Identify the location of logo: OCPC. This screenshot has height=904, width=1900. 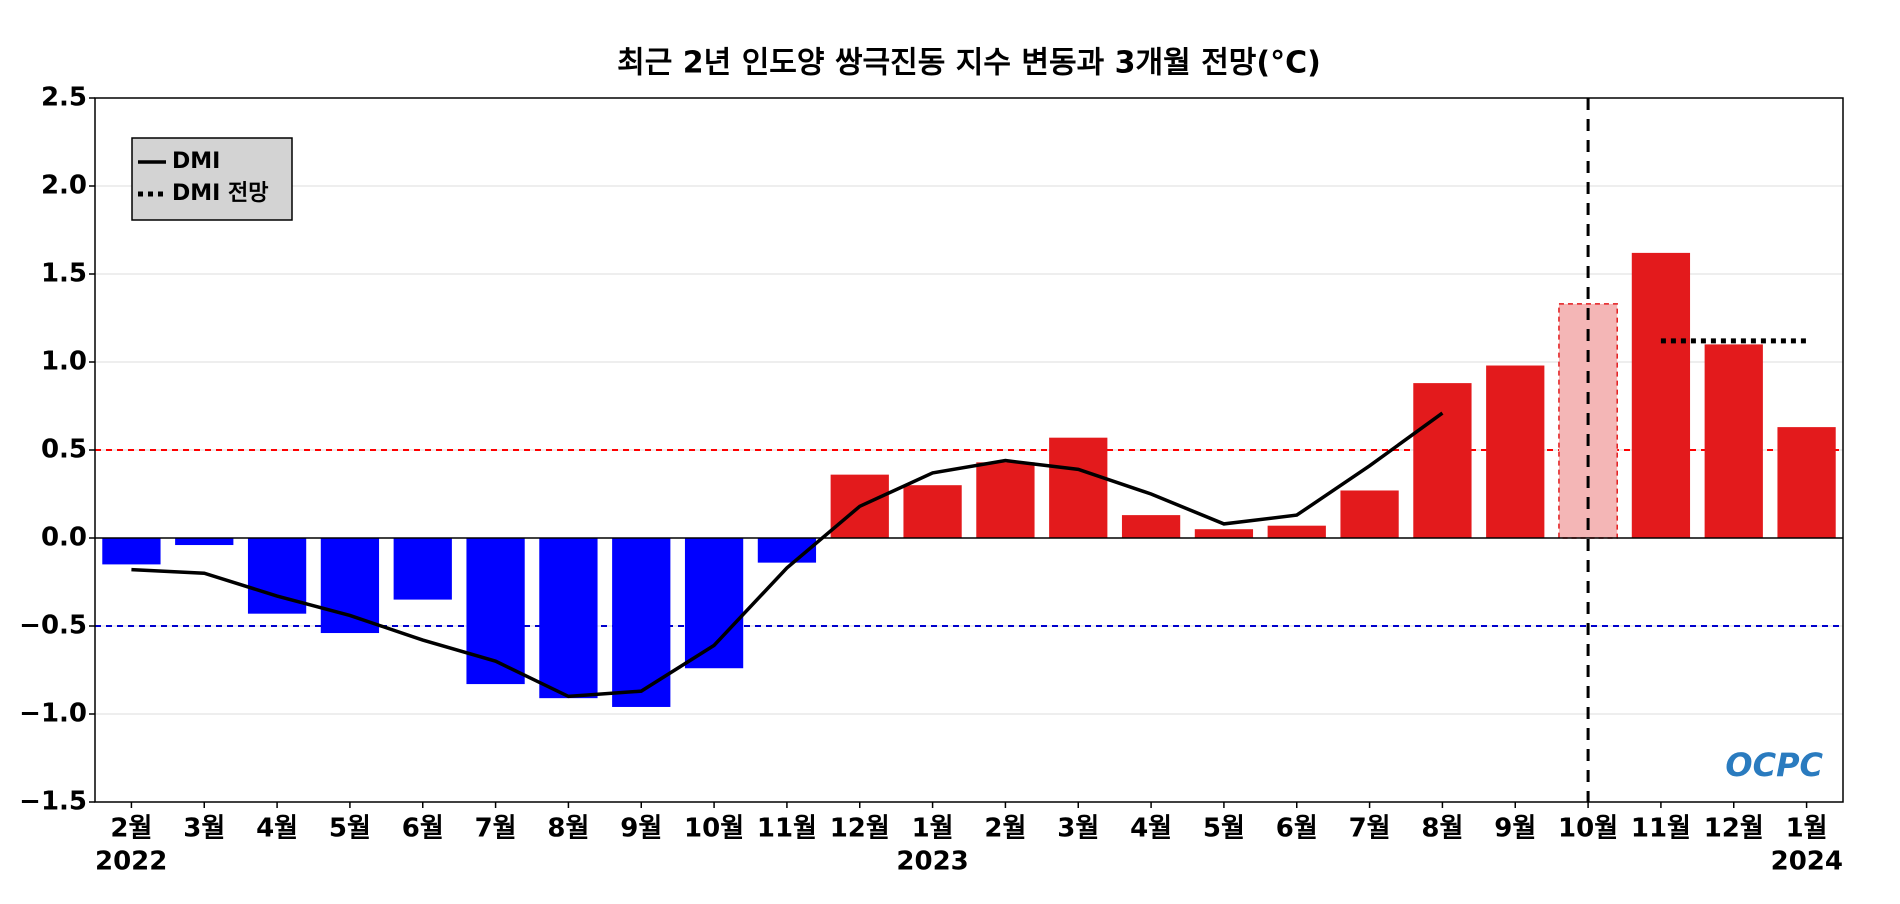
(1774, 765).